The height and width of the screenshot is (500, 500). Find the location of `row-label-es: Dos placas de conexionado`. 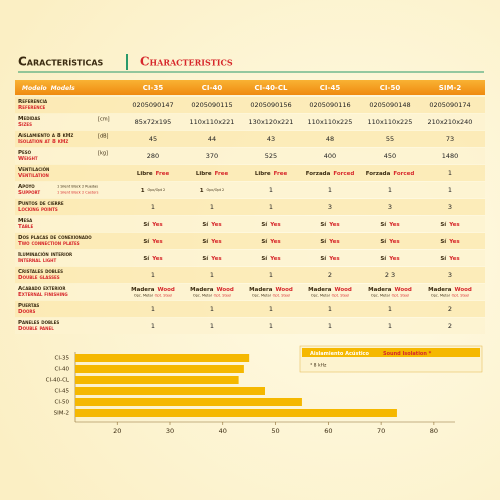

row-label-es: Dos placas de conexionado is located at coordinates (55, 238).